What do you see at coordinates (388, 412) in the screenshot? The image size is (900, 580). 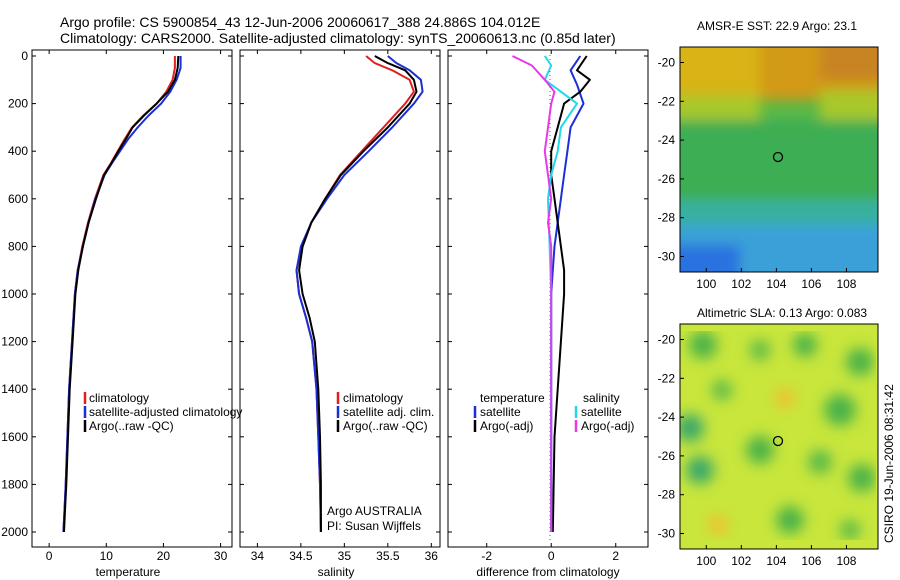 I see `legend-label-satellite: satellite adj. clim.` at bounding box center [388, 412].